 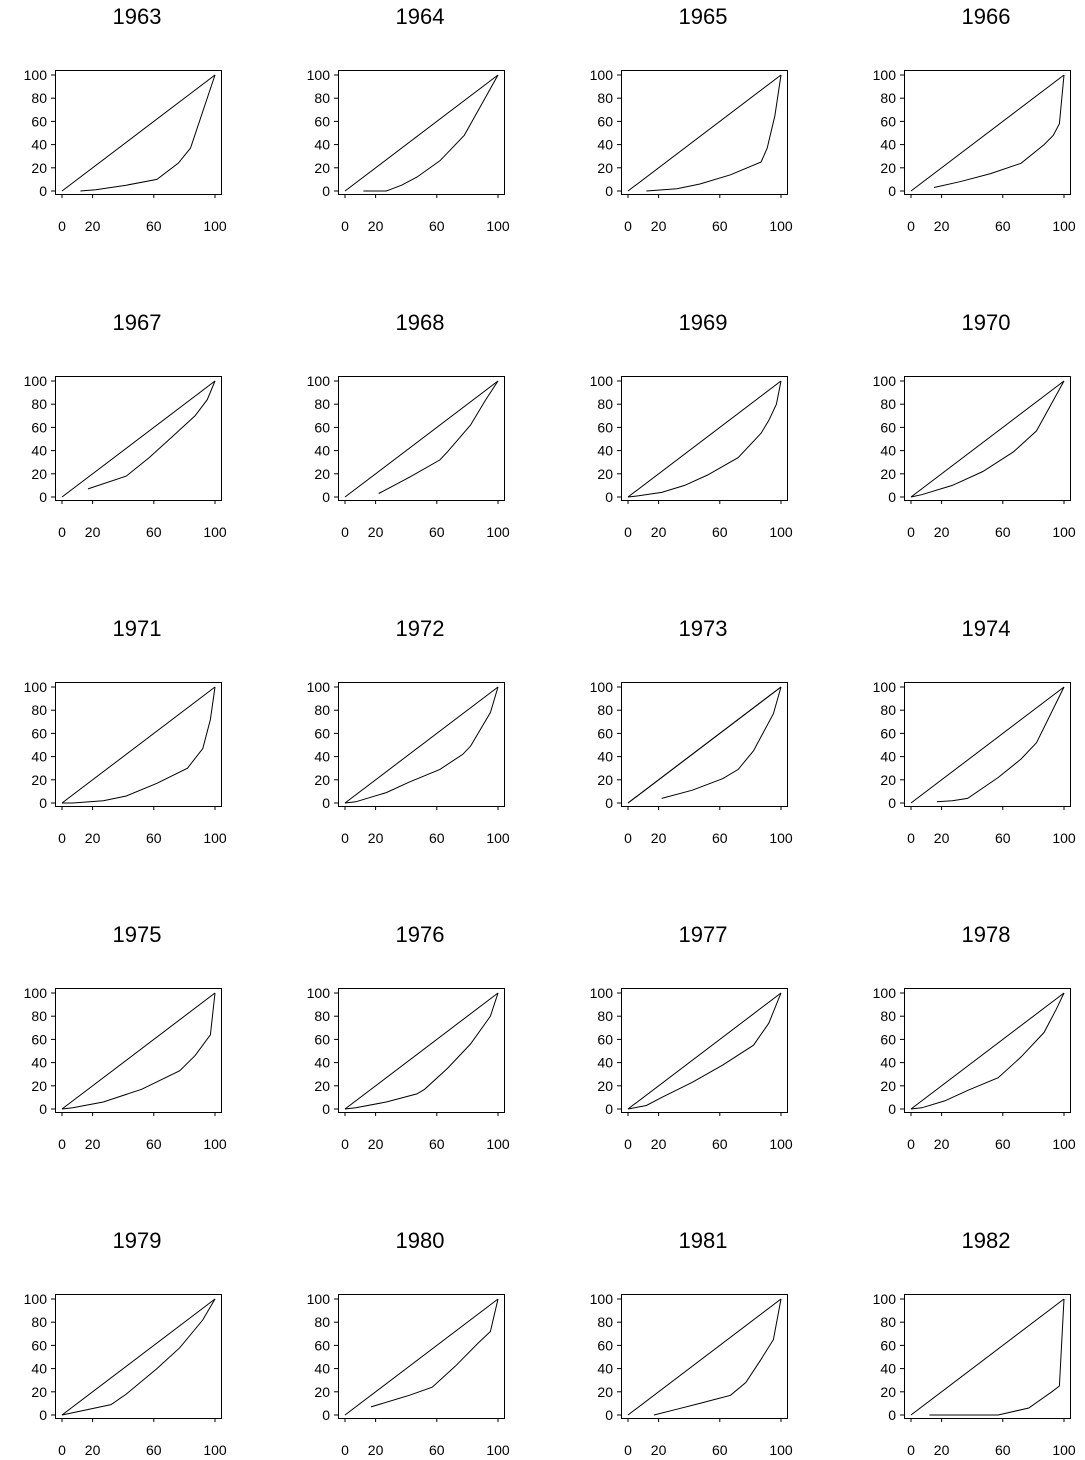 I want to click on chart-title: 1976, so click(x=420, y=934).